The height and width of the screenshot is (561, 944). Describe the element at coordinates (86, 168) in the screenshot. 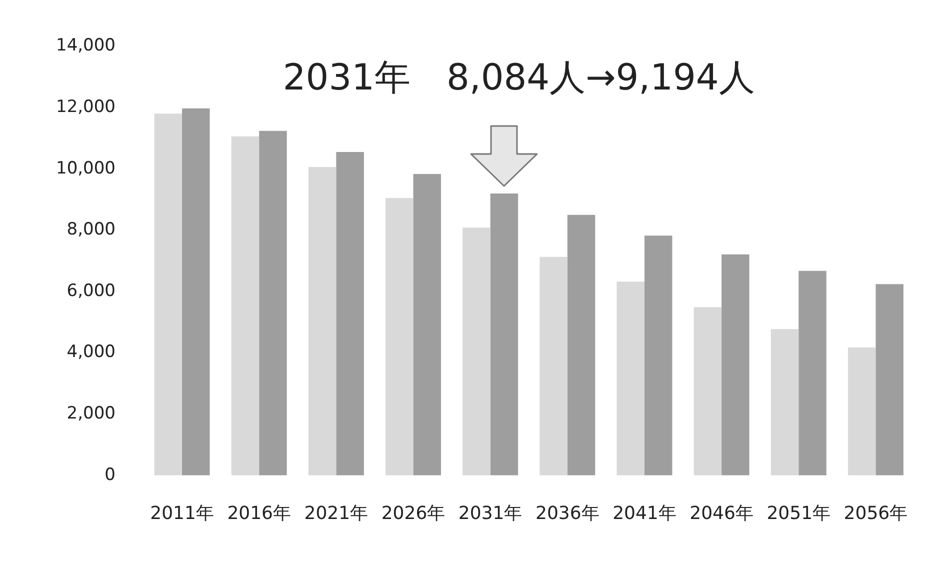

I see `y-tick-label: 10,000` at that location.